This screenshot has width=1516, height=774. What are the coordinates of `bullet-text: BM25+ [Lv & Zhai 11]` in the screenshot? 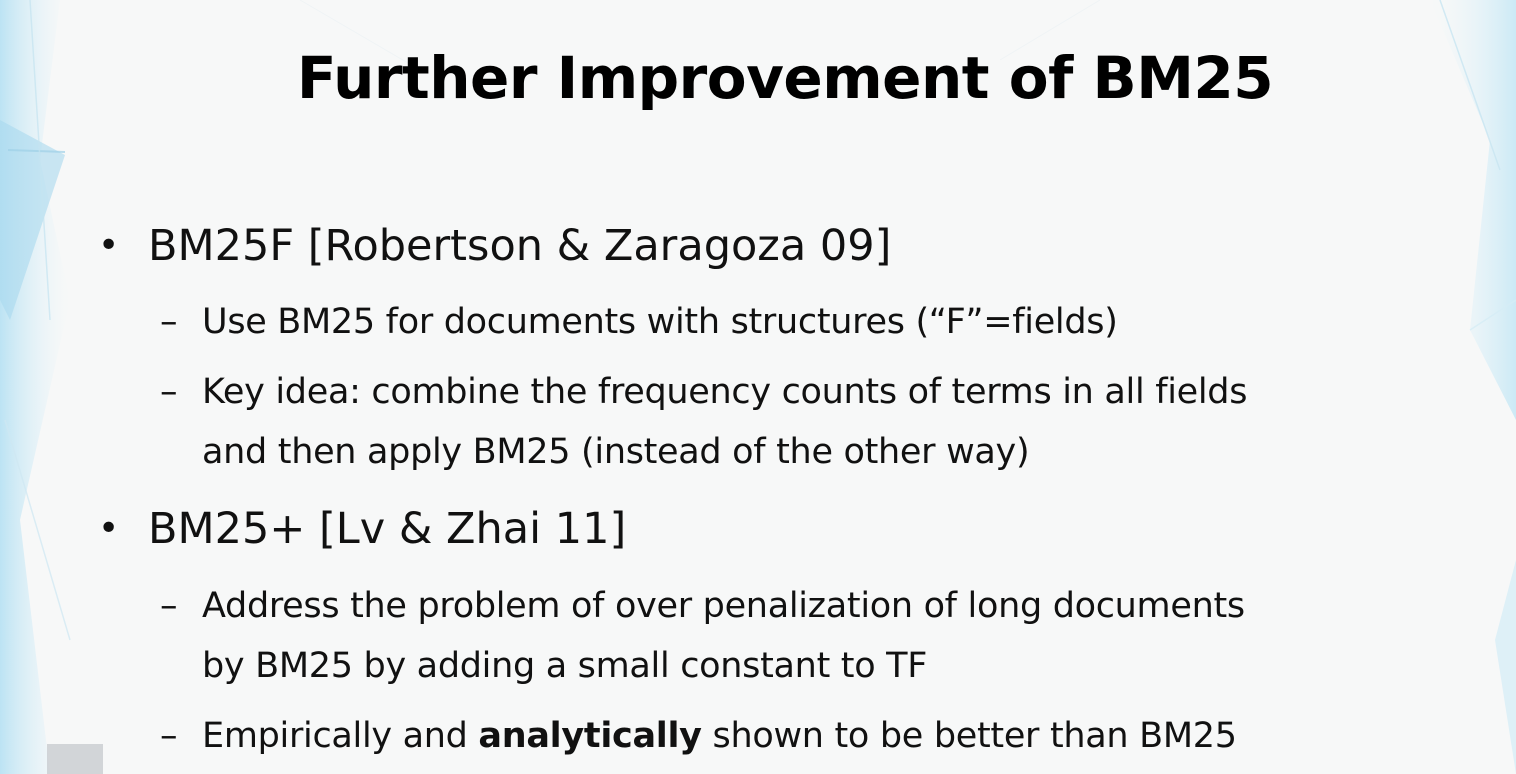 It's located at (387, 529).